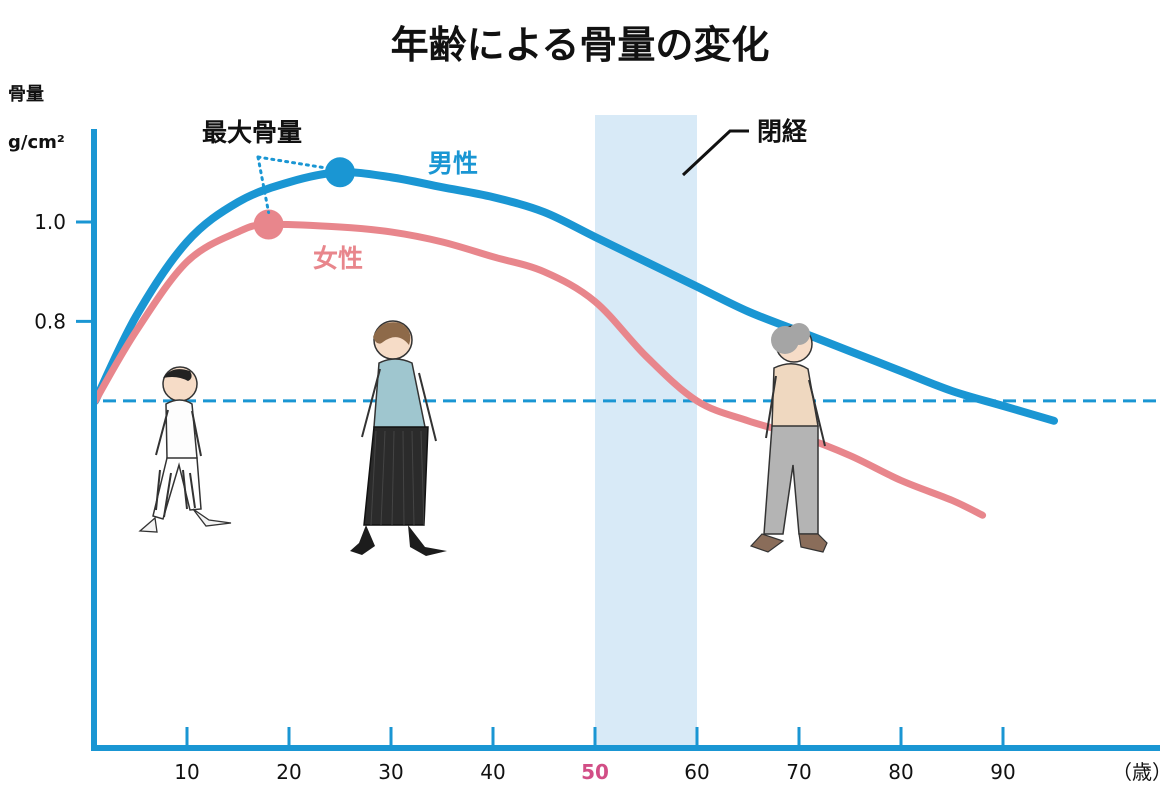 The height and width of the screenshot is (800, 1160). Describe the element at coordinates (186, 772) in the screenshot. I see `x-tick-label-10: 10` at that location.